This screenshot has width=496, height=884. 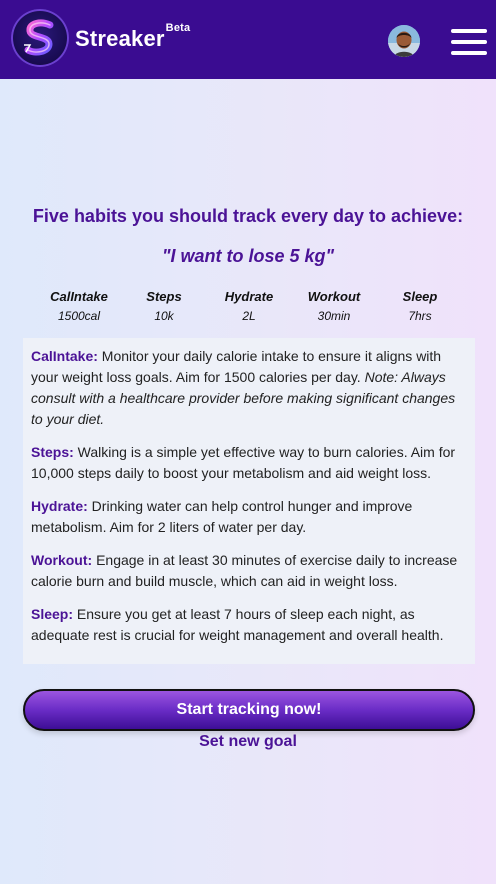 What do you see at coordinates (420, 296) in the screenshot?
I see `habit-name: Sleep` at bounding box center [420, 296].